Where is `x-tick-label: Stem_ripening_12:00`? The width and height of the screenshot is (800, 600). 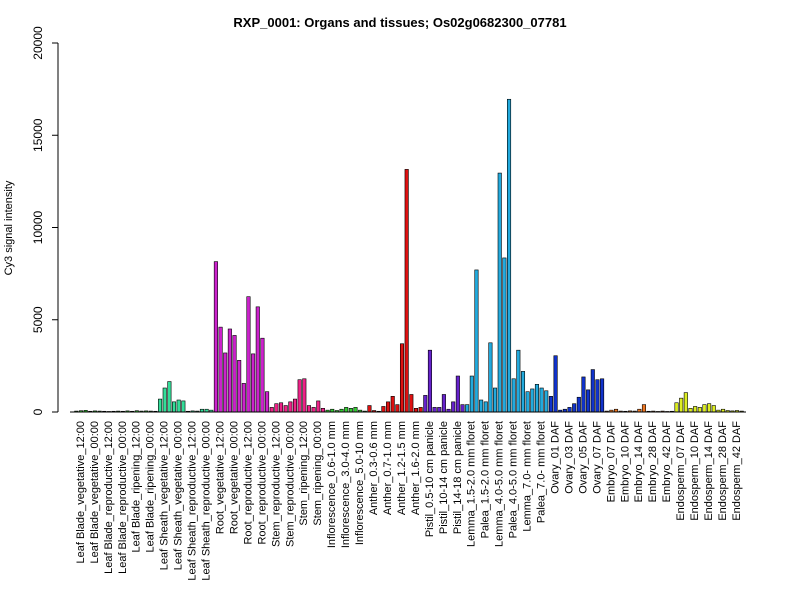
x-tick-label: Stem_ripening_12:00 is located at coordinates (304, 473).